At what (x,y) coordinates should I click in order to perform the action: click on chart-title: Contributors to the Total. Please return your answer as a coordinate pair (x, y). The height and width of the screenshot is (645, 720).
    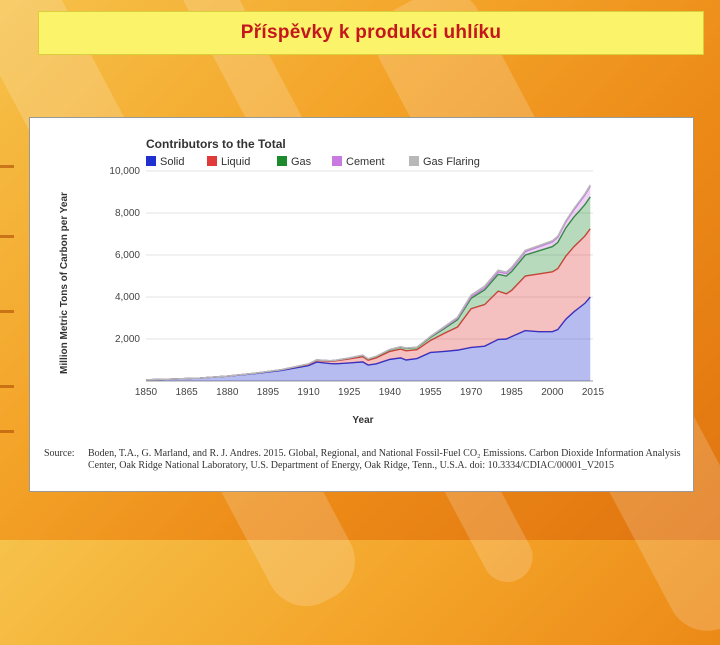
    Looking at the image, I should click on (216, 144).